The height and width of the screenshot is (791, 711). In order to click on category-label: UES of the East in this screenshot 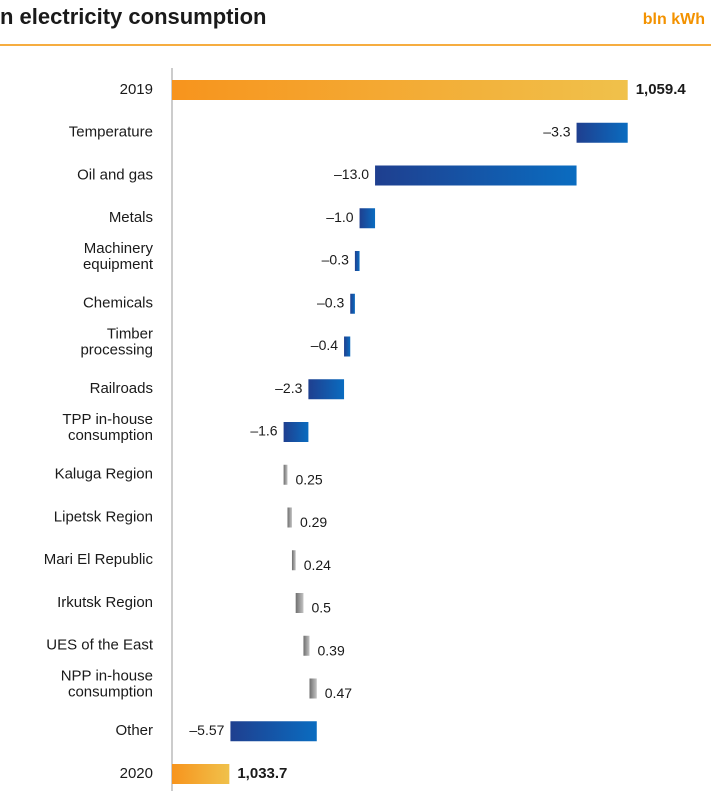, I will do `click(100, 645)`.